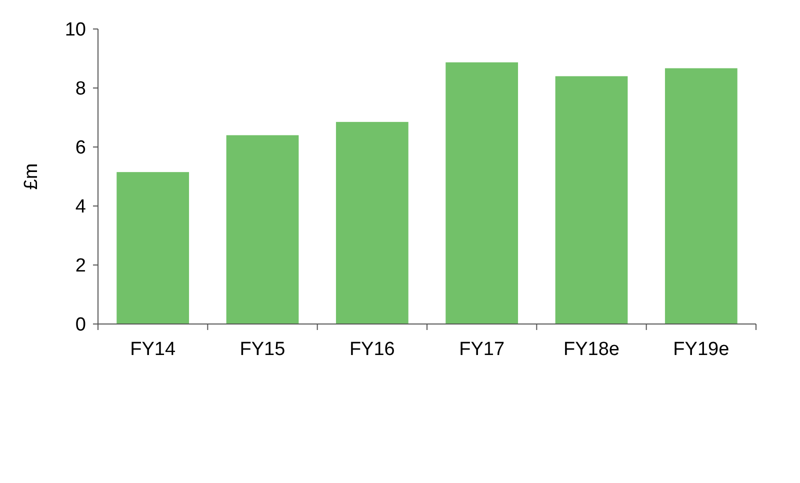 The height and width of the screenshot is (483, 800). What do you see at coordinates (482, 349) in the screenshot?
I see `x-tick-label: FY17` at bounding box center [482, 349].